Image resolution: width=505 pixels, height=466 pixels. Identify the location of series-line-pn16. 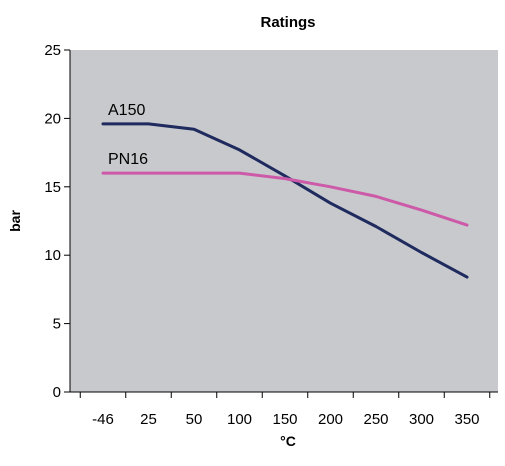
(285, 199).